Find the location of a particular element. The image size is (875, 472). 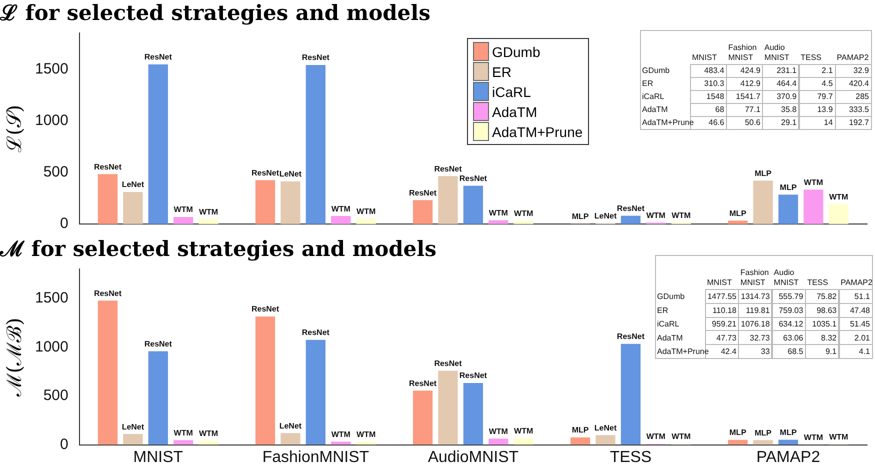

data-label: 51.1 is located at coordinates (862, 297).